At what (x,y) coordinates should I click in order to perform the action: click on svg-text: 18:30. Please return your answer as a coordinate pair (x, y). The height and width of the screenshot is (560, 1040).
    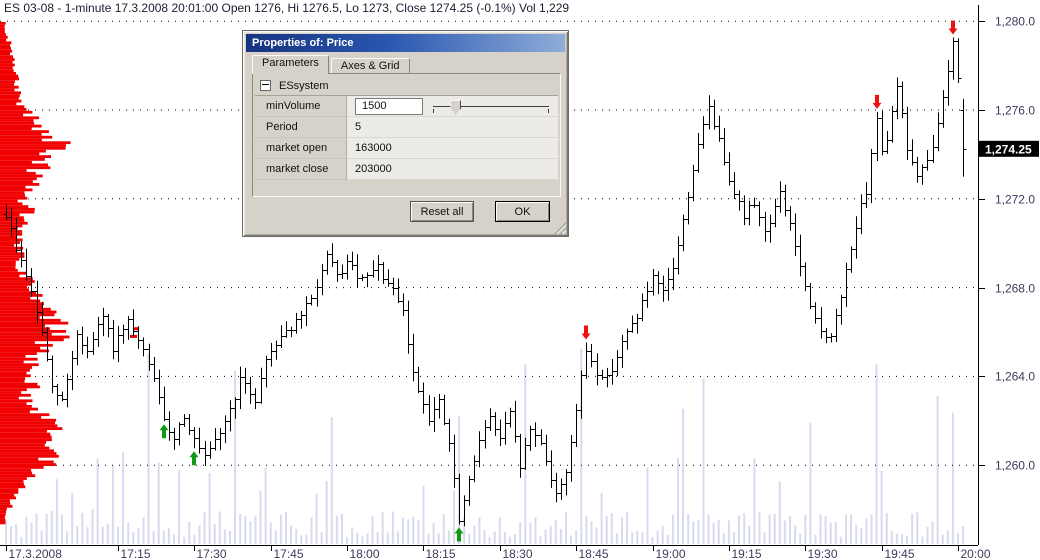
    Looking at the image, I should click on (518, 553).